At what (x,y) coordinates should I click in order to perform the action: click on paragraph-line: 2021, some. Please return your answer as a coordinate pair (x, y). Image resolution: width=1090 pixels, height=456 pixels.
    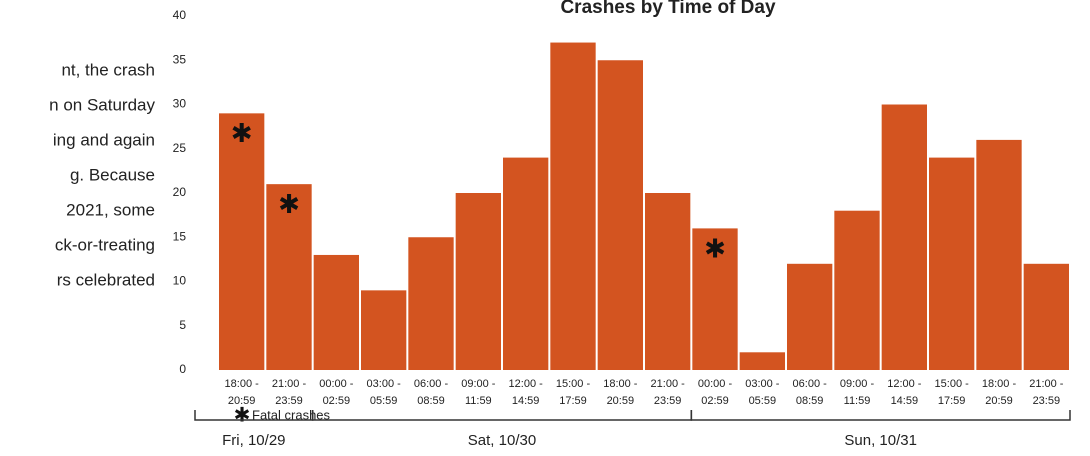
    Looking at the image, I should click on (110, 209).